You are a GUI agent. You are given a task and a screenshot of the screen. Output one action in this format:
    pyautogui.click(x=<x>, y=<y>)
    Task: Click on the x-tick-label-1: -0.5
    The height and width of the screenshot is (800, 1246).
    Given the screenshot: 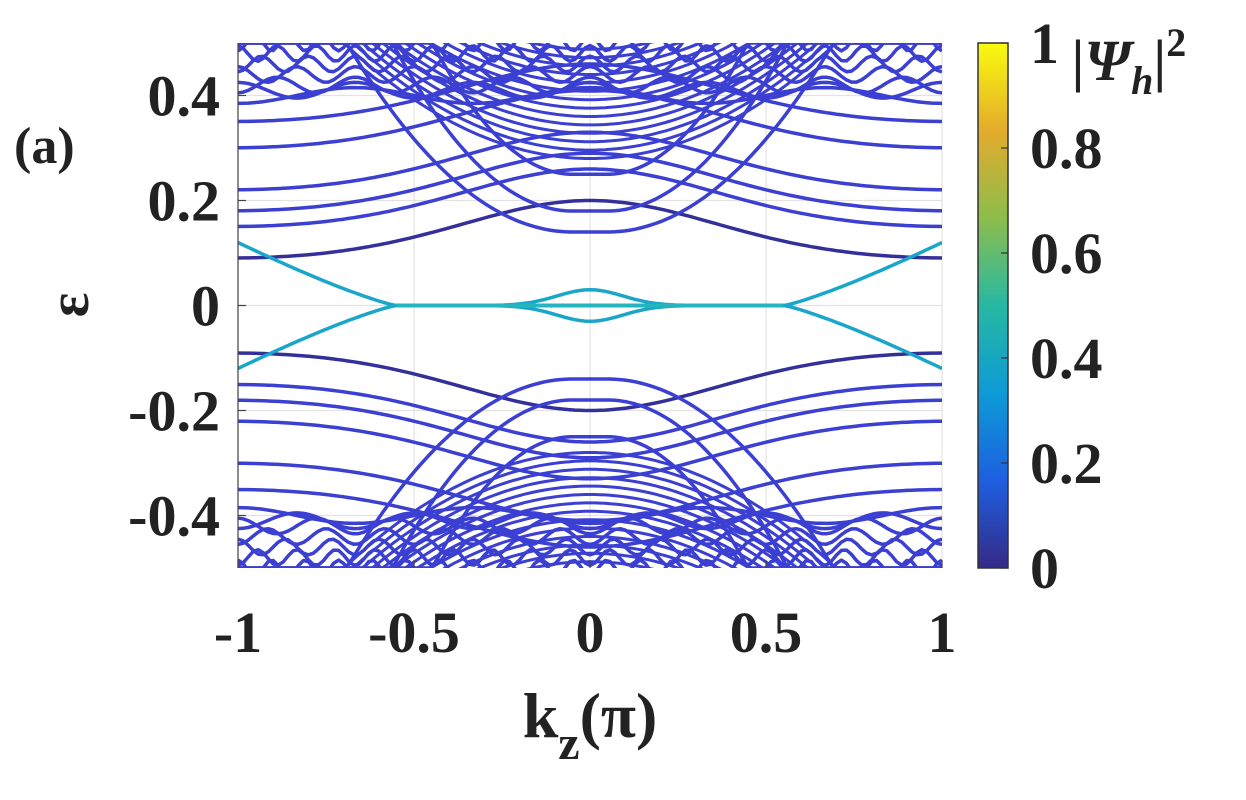 What is the action you would take?
    pyautogui.click(x=414, y=632)
    